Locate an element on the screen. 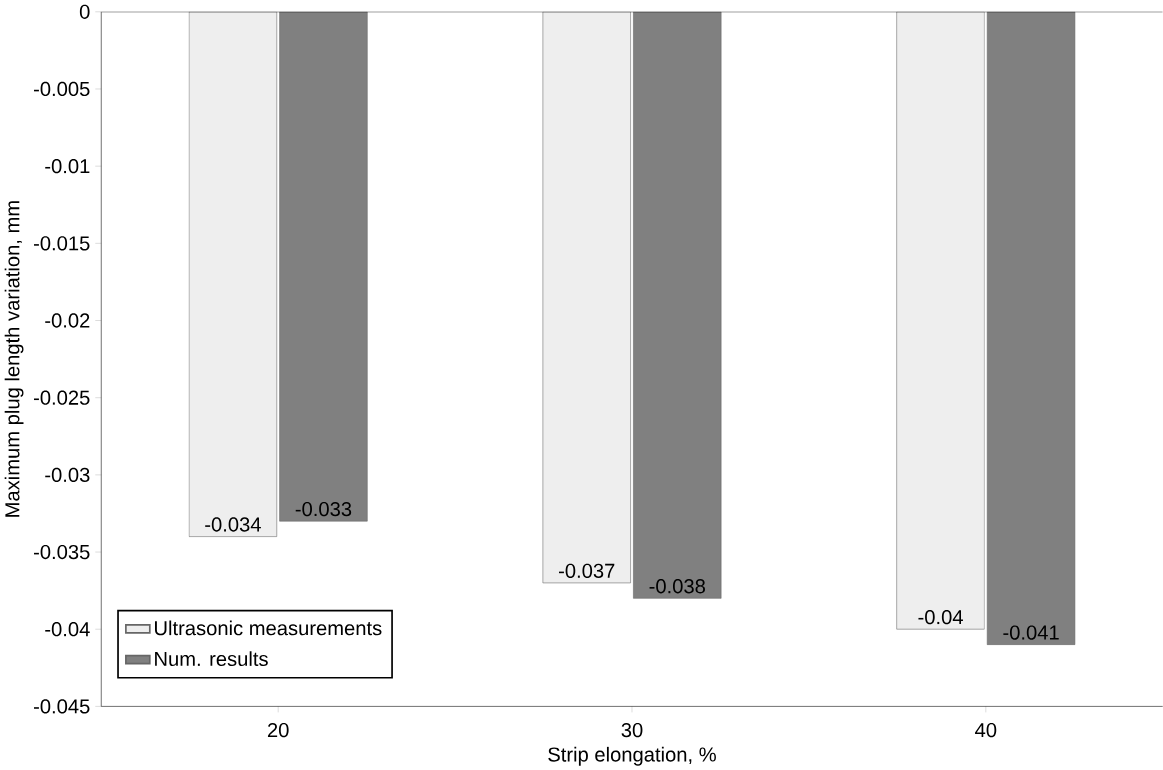  data-label: -0.033 is located at coordinates (323, 509).